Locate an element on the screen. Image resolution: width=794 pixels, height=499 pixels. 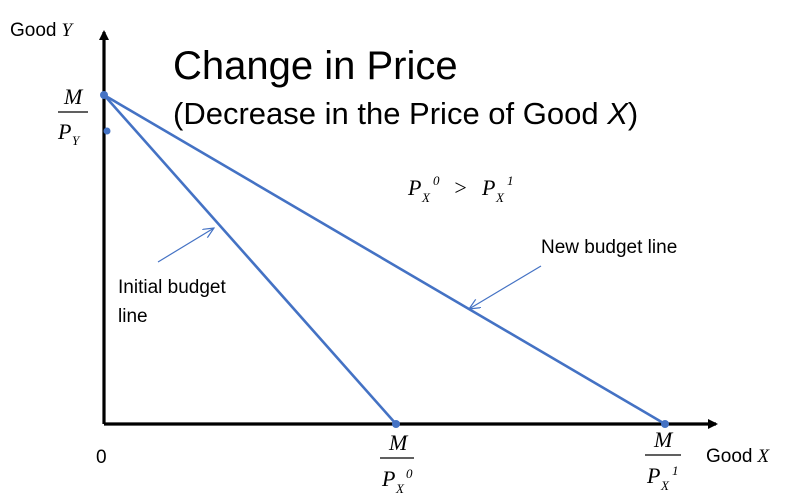
y-intercept-point is located at coordinates (104, 95).